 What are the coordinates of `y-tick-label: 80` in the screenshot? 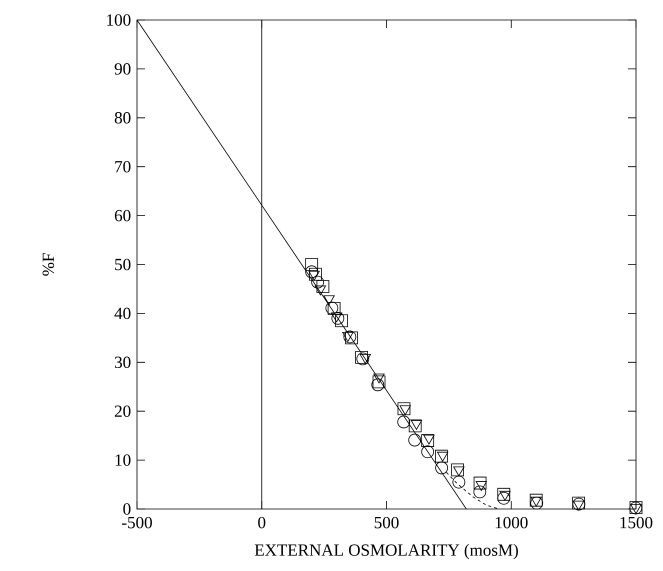 It's located at (122, 118).